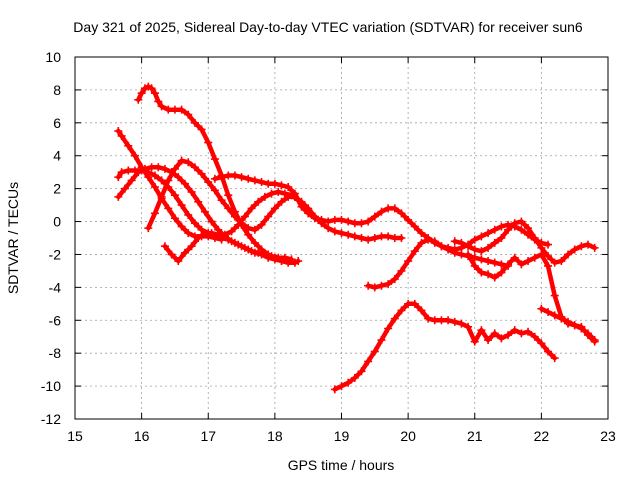 Image resolution: width=640 pixels, height=480 pixels. Describe the element at coordinates (51, 419) in the screenshot. I see `y-tick-label: -12` at that location.